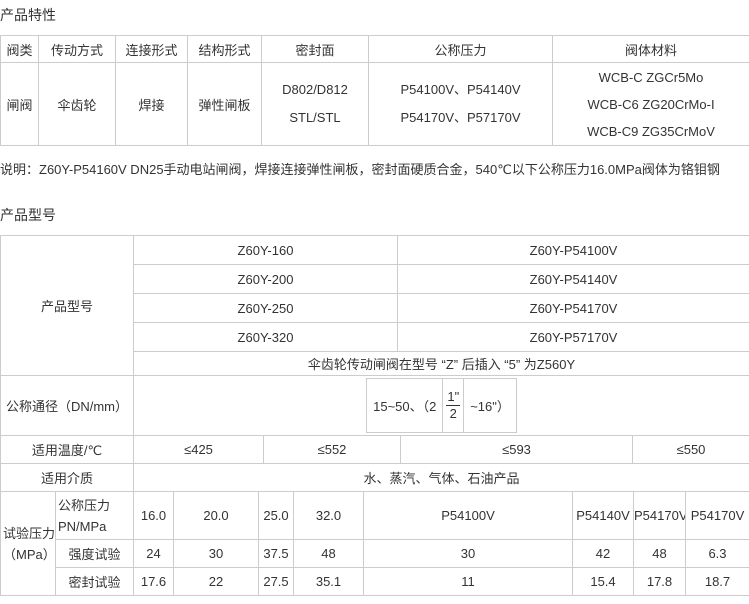  Describe the element at coordinates (603, 516) in the screenshot. I see `pn-value-cell: P54140V` at that location.